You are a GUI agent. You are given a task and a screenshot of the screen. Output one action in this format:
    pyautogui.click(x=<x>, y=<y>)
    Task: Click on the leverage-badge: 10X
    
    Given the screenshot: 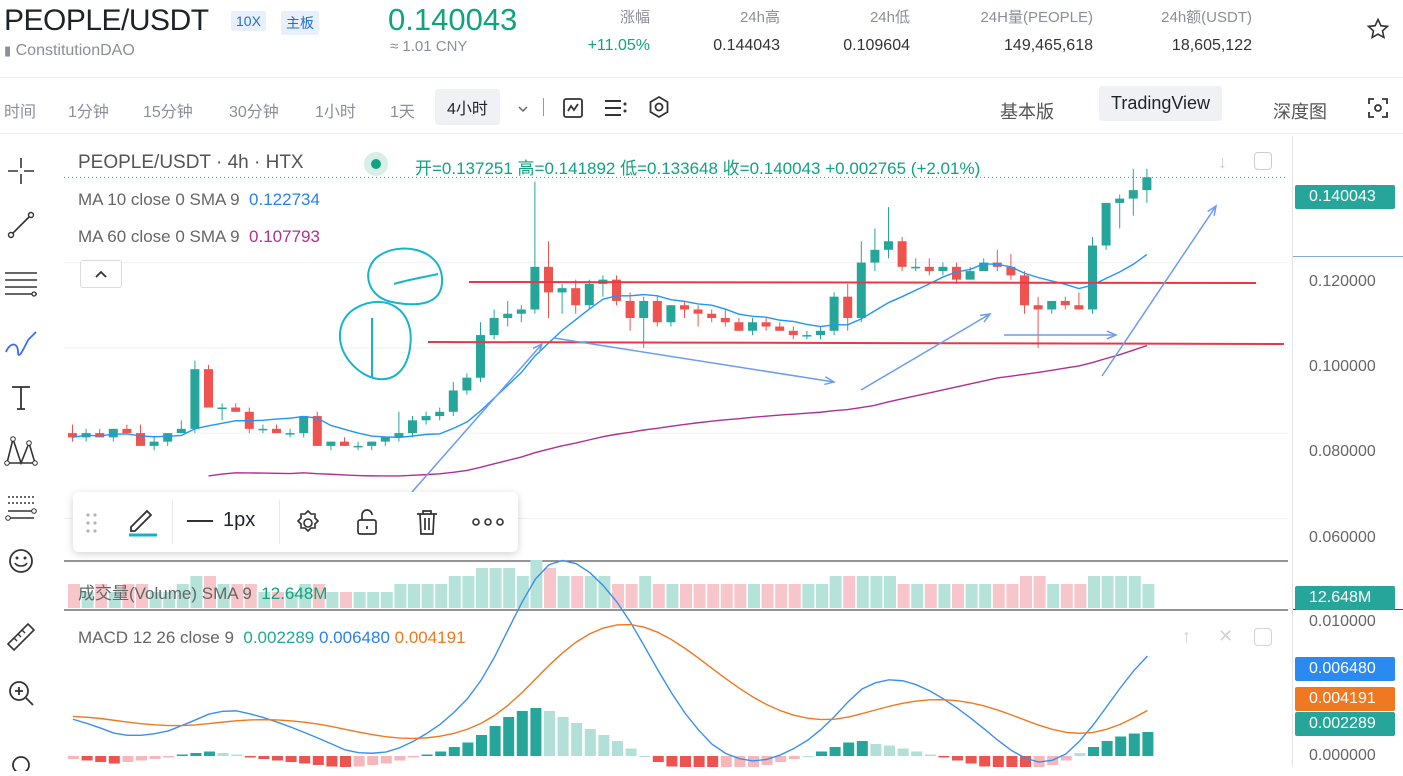 What is the action you would take?
    pyautogui.click(x=248, y=21)
    